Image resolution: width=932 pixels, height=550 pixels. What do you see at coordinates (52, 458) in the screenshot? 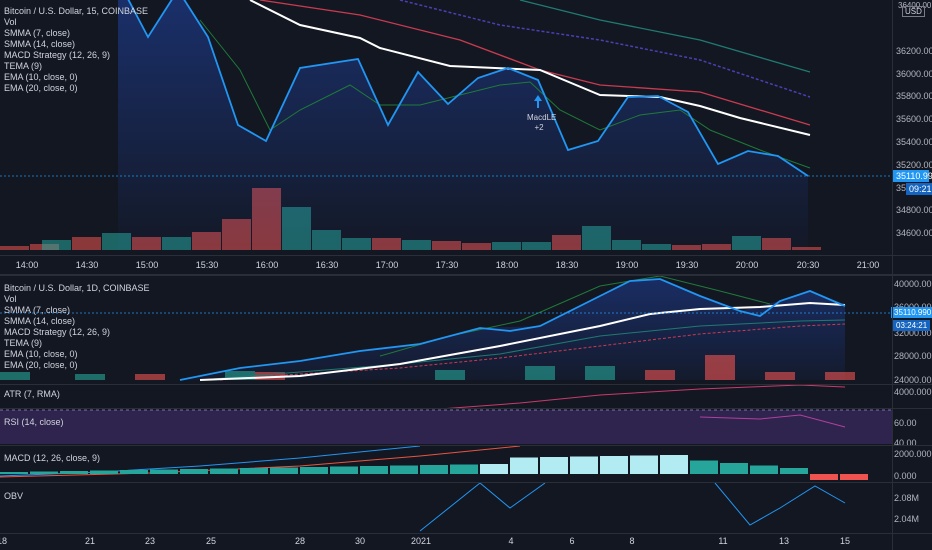
I see `macd-label: MACD (12, 26, close, 9)` at bounding box center [52, 458].